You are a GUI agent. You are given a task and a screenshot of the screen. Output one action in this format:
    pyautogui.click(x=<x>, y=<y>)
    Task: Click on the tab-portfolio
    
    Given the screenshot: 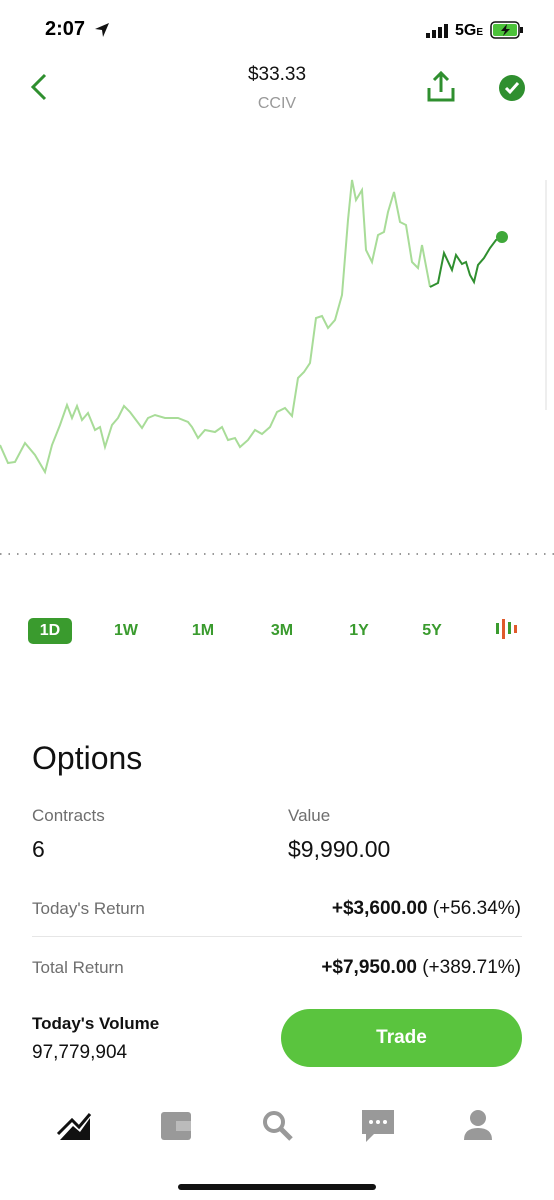 What is the action you would take?
    pyautogui.click(x=74, y=1126)
    